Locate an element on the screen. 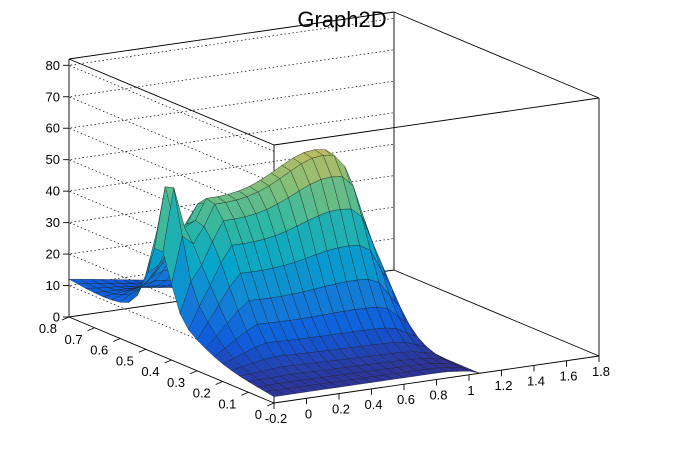 The height and width of the screenshot is (472, 696). y-tick-label: 0.2 is located at coordinates (202, 393).